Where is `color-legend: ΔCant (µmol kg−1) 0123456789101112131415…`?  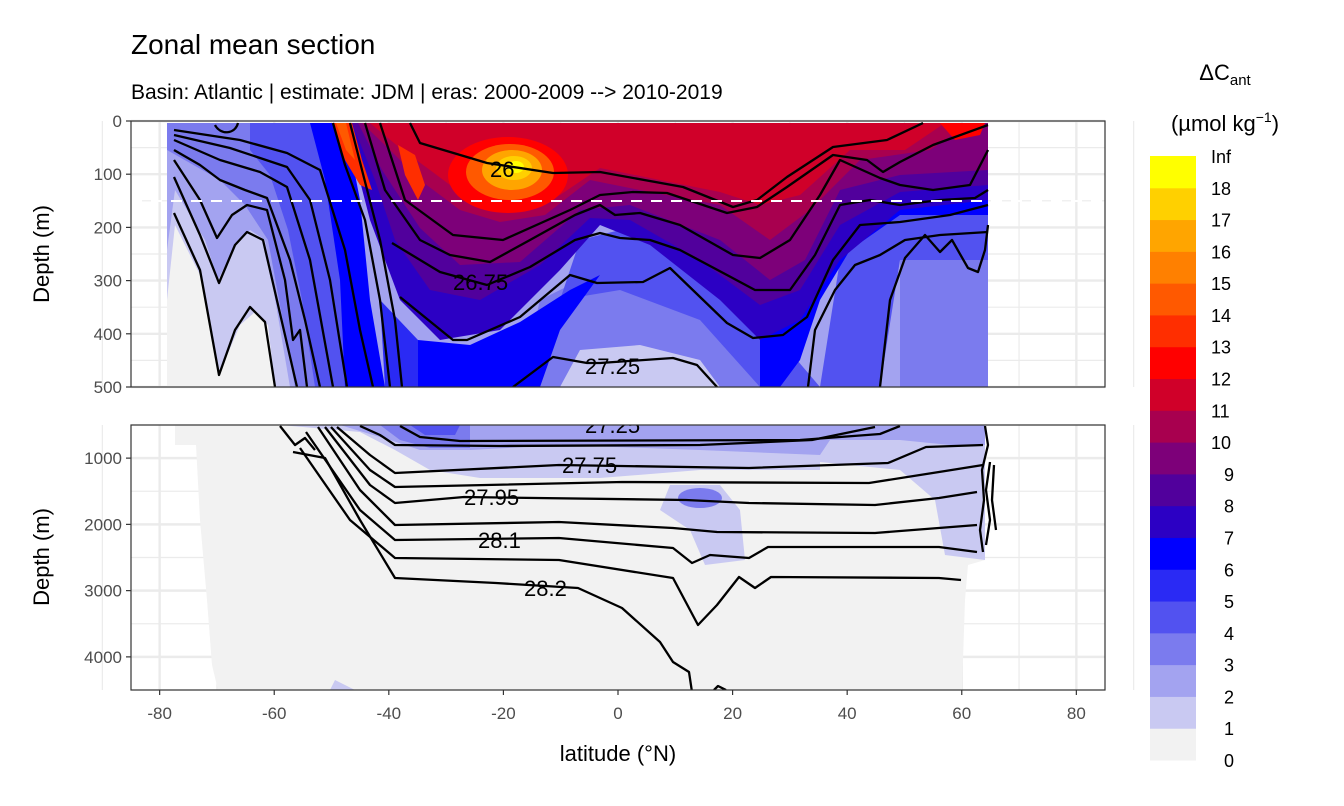 color-legend: ΔCant (µmol kg−1) 0123456789101112131415… is located at coordinates (1214, 415).